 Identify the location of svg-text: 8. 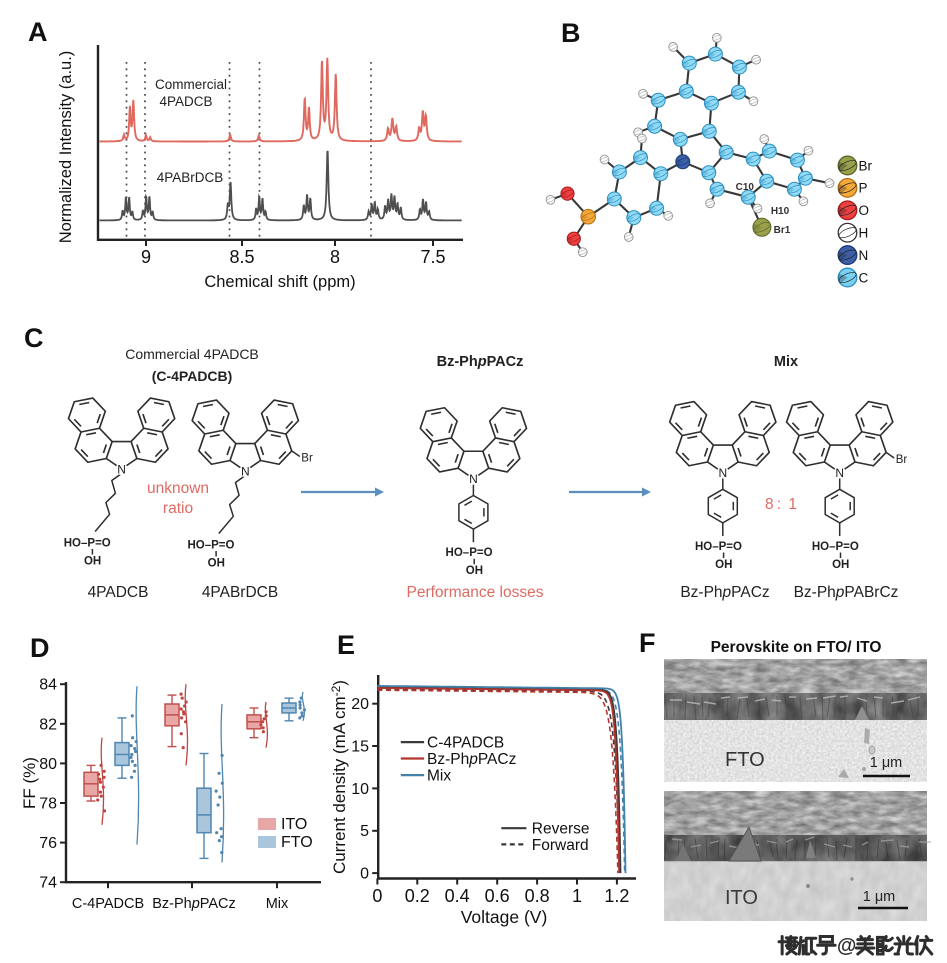
(335, 257).